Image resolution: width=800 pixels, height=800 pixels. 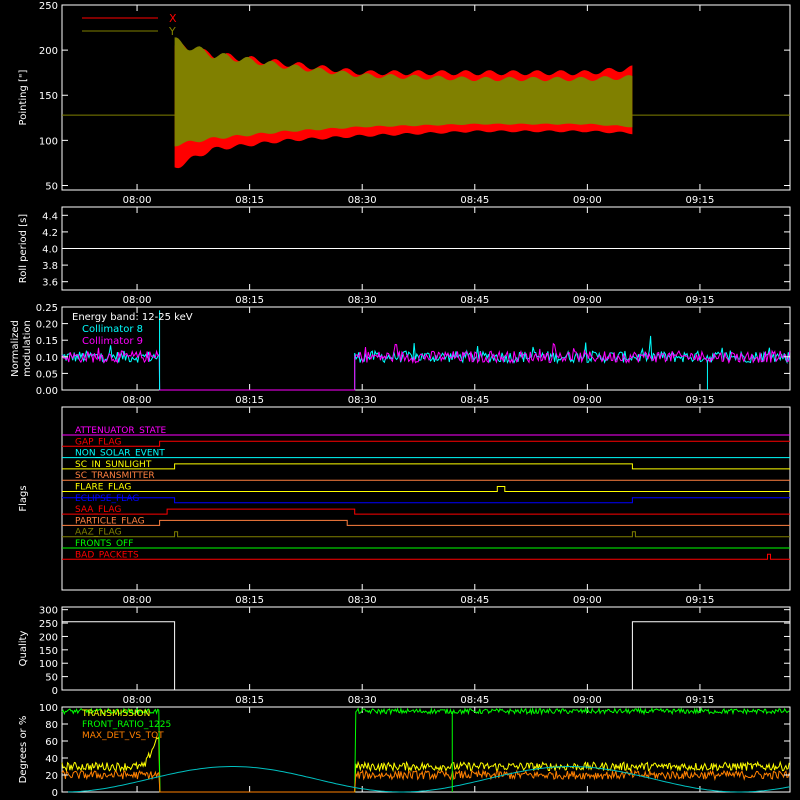 What do you see at coordinates (51, 725) in the screenshot?
I see `y-tick-label: 80` at bounding box center [51, 725].